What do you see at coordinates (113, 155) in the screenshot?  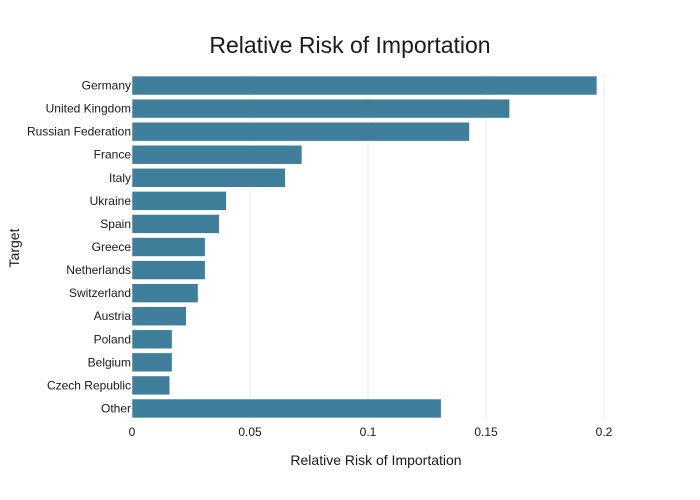 I see `y-category-label: France` at bounding box center [113, 155].